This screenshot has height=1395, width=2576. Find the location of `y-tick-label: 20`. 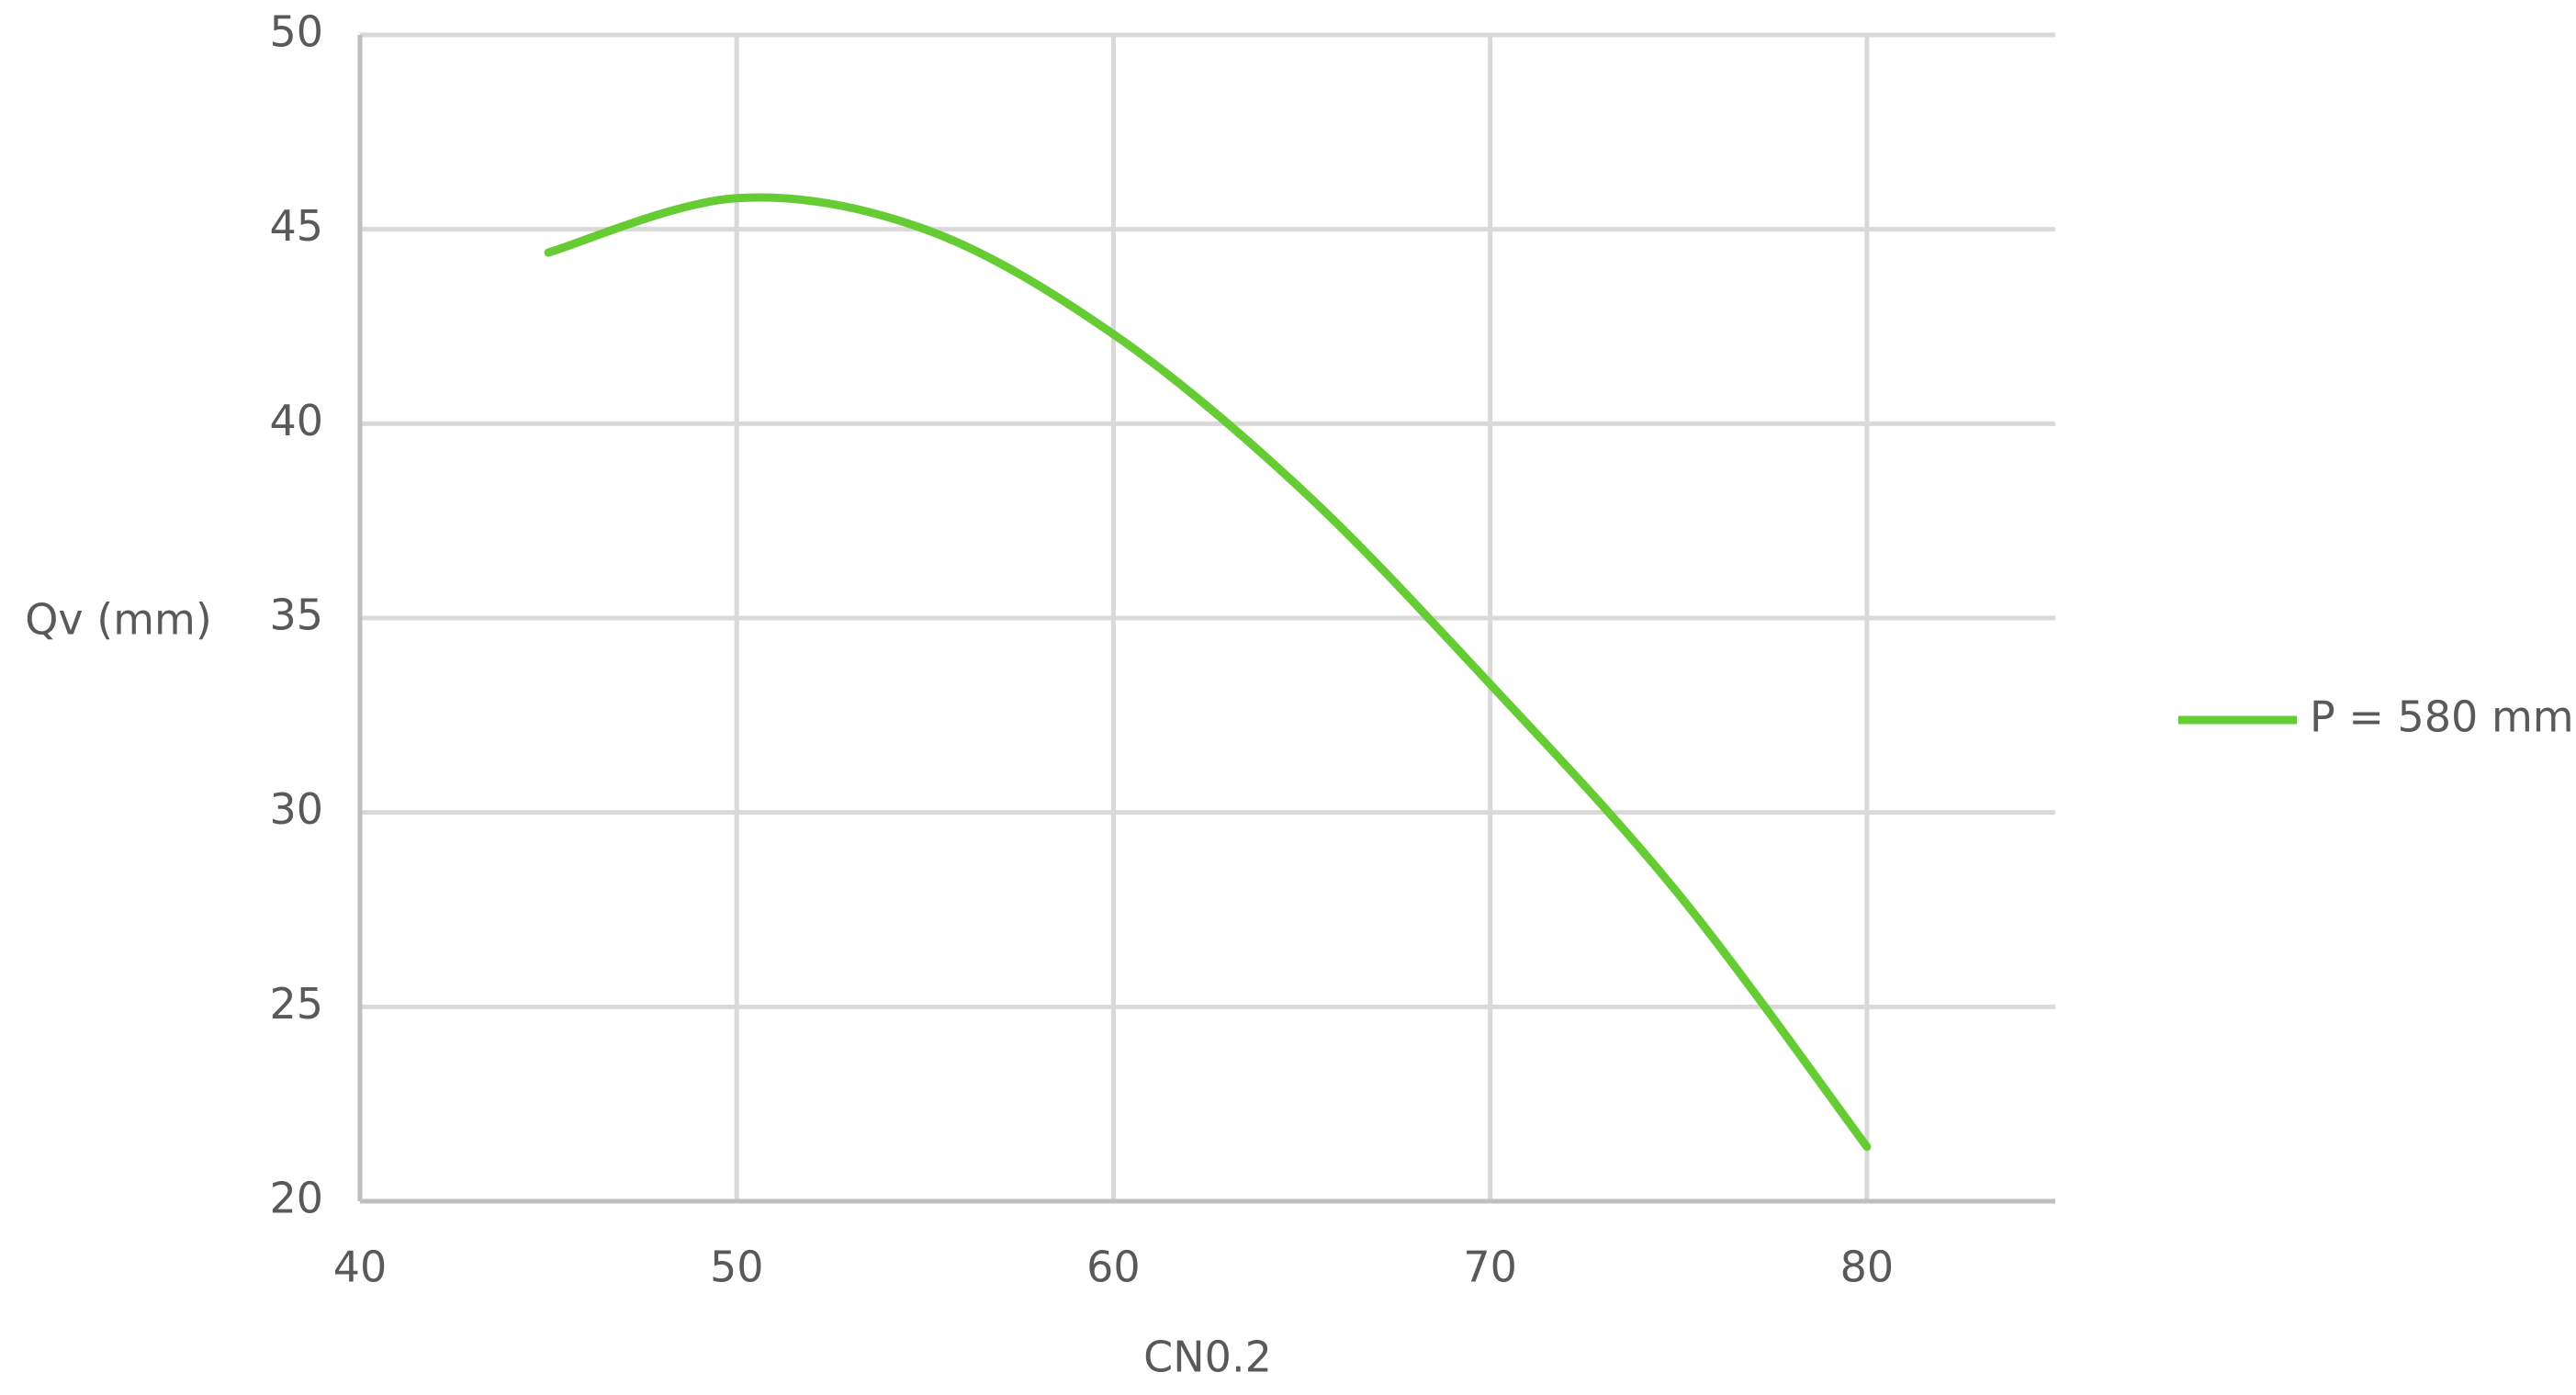

y-tick-label: 20 is located at coordinates (296, 1198).